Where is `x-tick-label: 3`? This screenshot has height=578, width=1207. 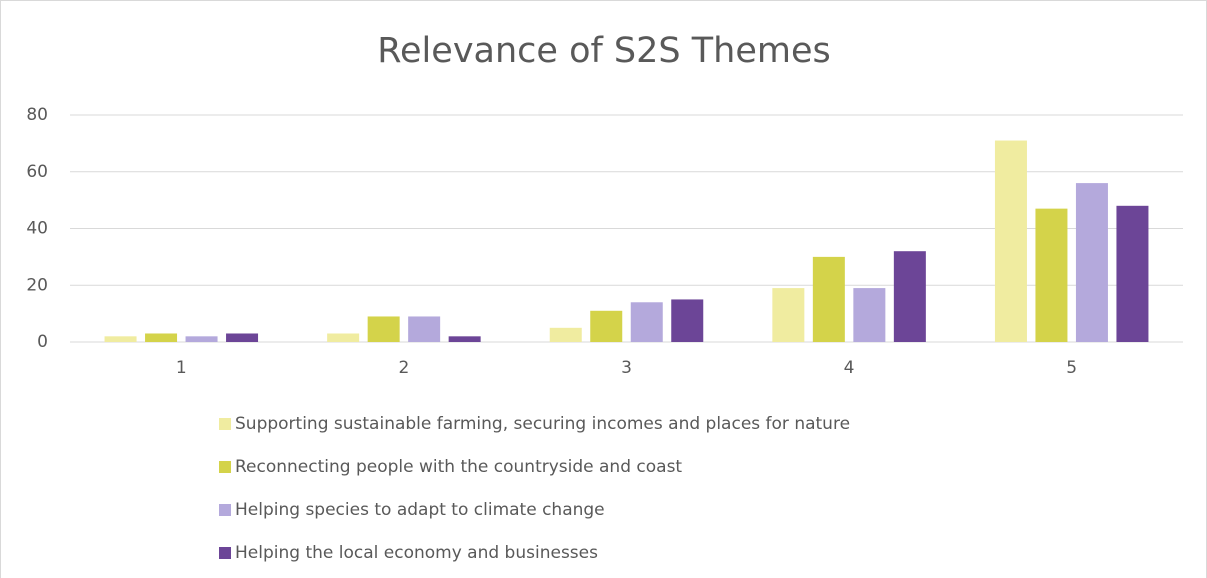 x-tick-label: 3 is located at coordinates (626, 368).